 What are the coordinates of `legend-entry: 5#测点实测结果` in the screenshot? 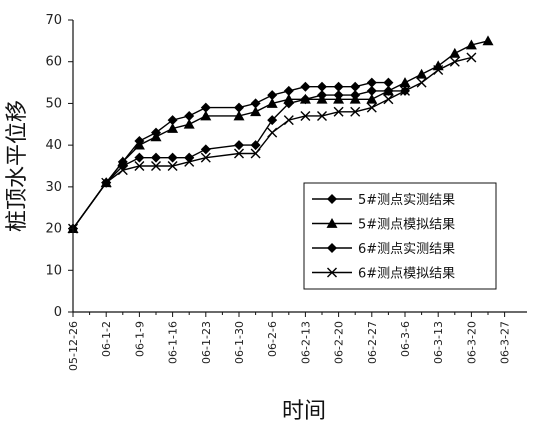 It's located at (383, 200).